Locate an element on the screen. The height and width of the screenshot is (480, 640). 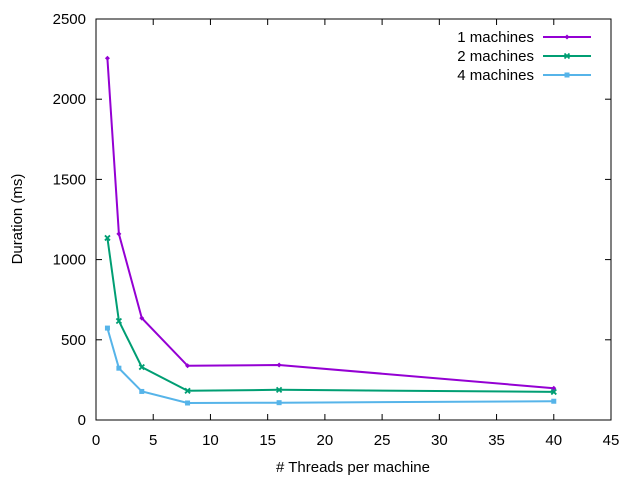
y-axis-title: Duration (ms) is located at coordinates (17, 219).